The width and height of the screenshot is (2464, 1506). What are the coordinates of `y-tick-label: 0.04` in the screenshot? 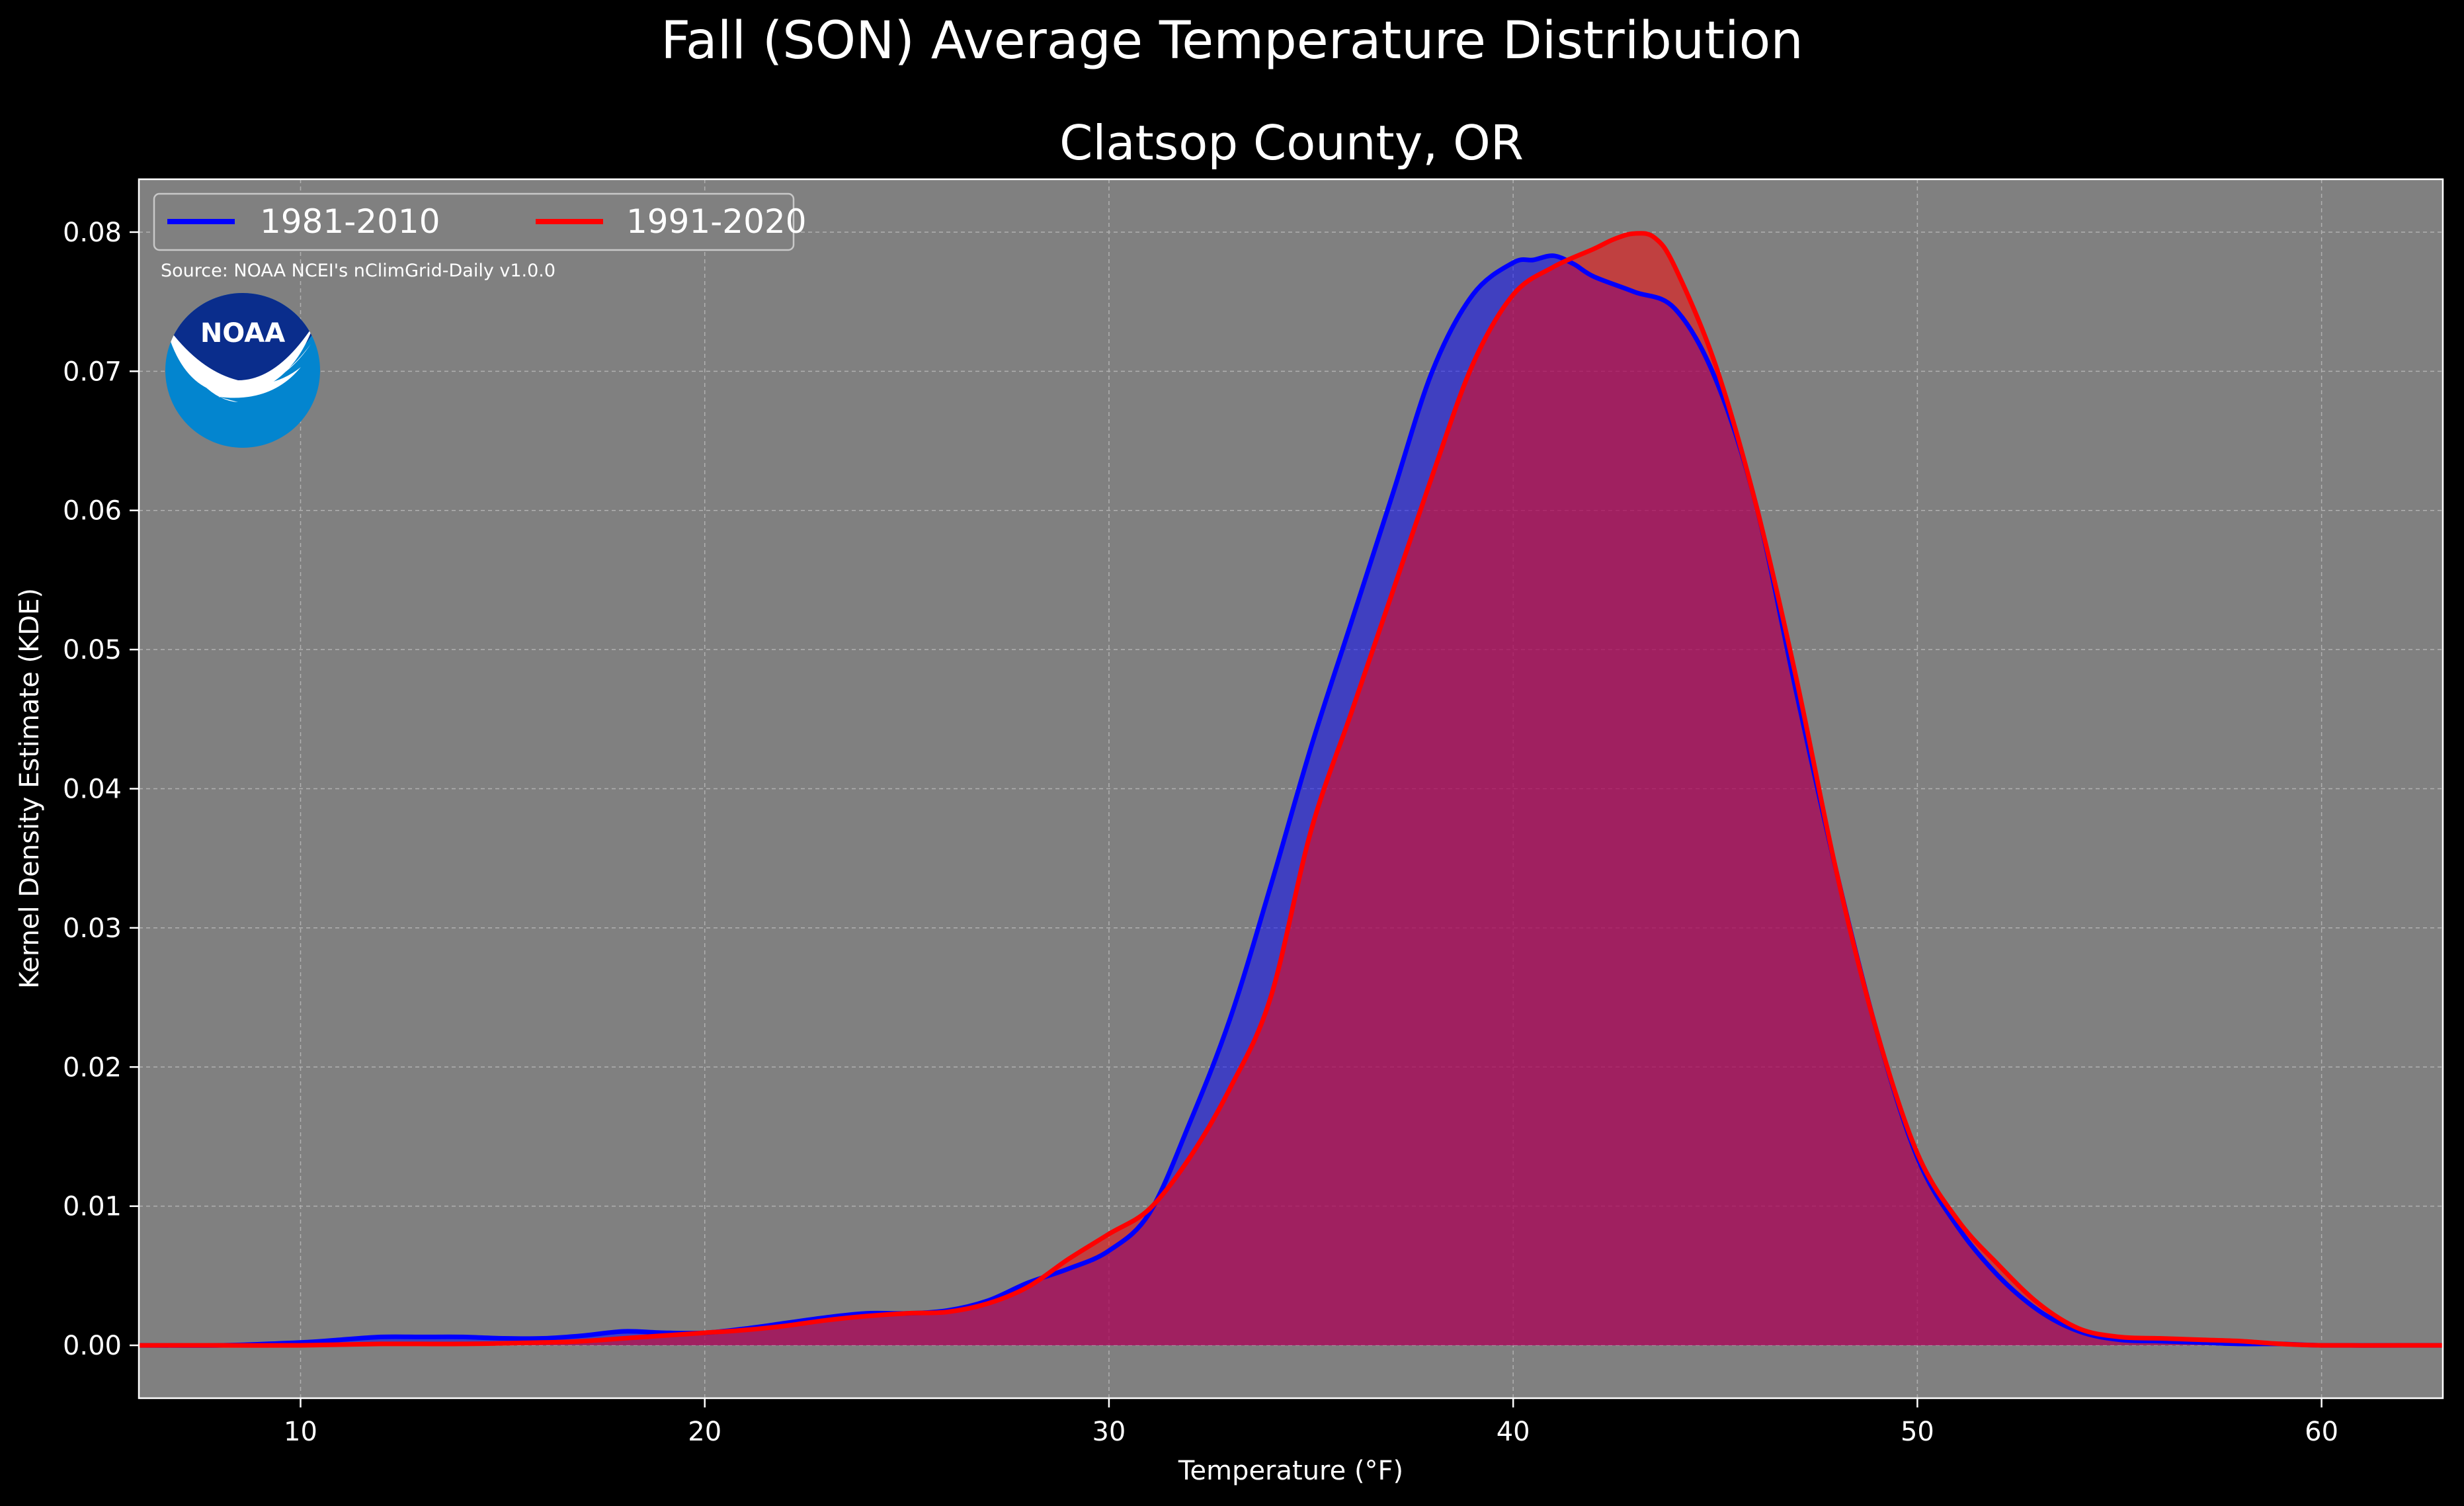 It's located at (93, 789).